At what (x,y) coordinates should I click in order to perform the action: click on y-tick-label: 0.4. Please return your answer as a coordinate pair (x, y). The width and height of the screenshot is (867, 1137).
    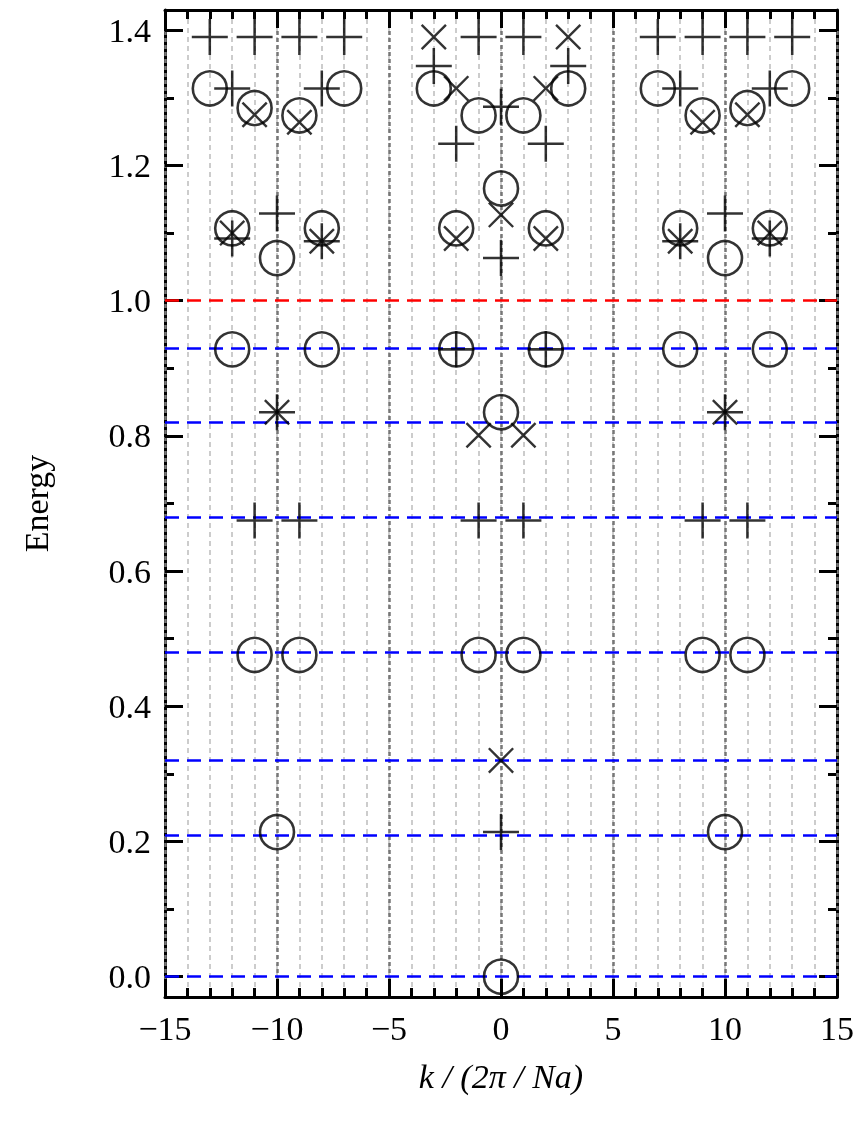
    Looking at the image, I should click on (129, 706).